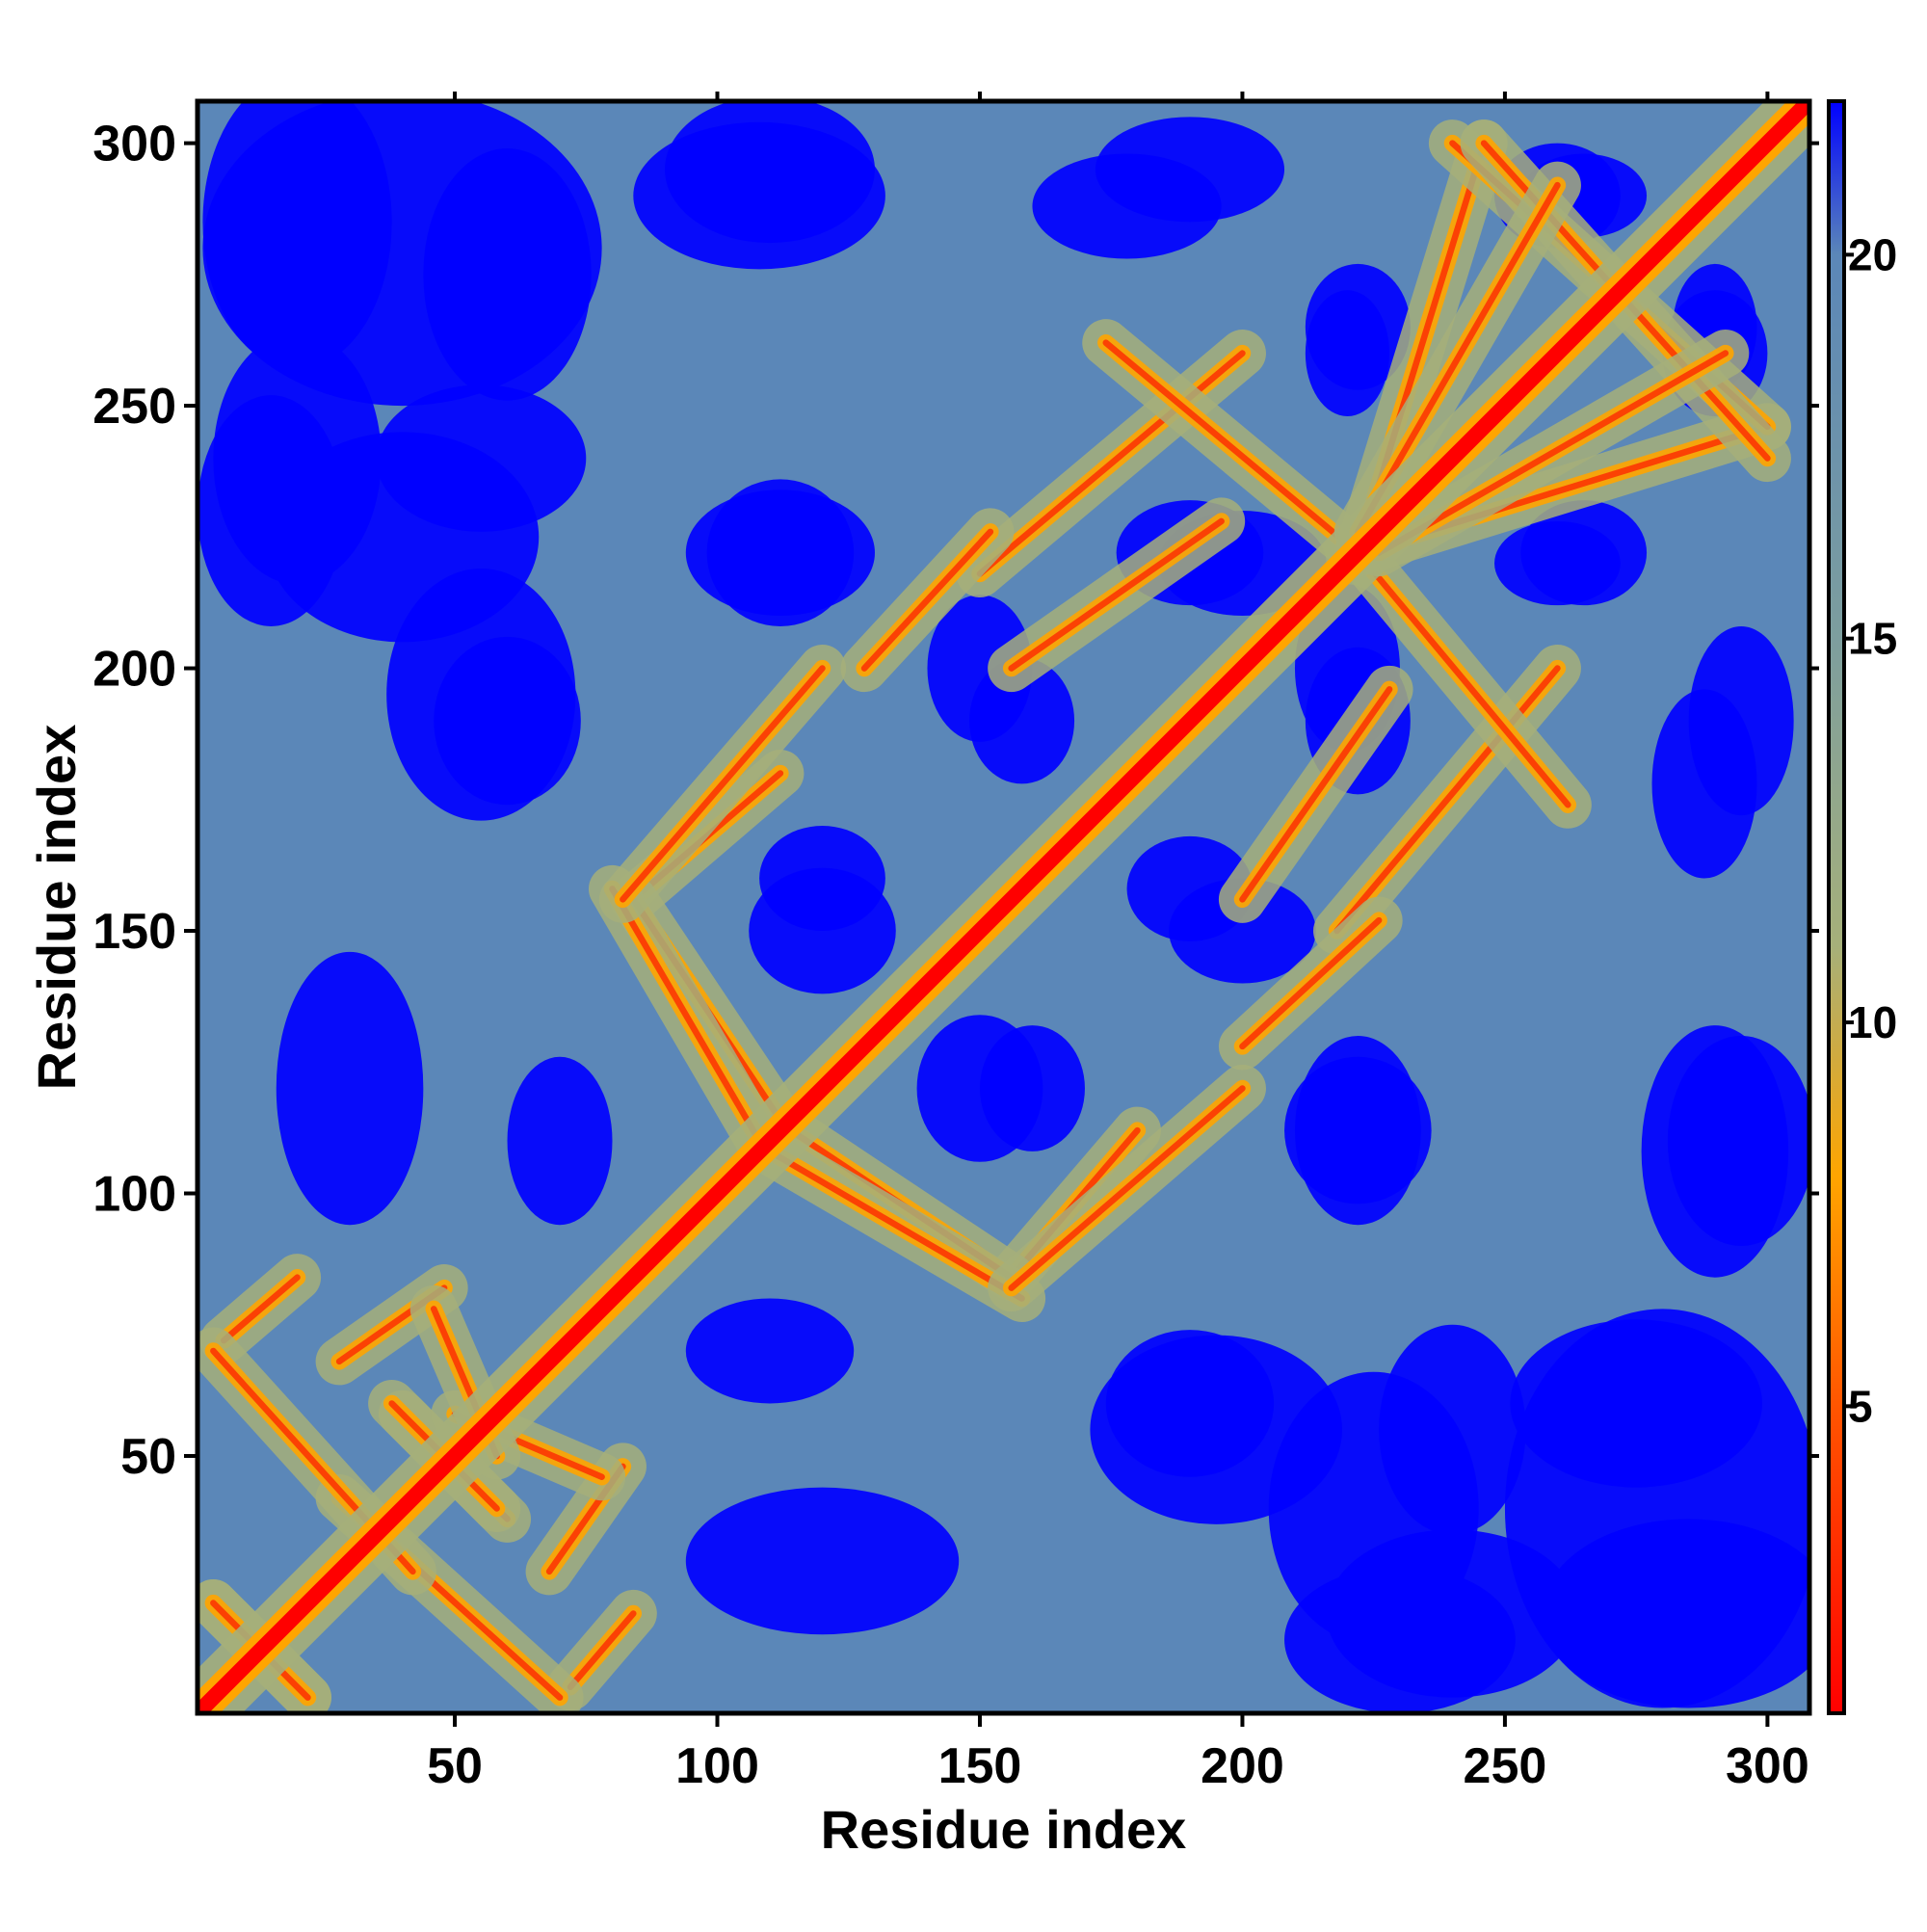 The image size is (1927, 1932). What do you see at coordinates (1505, 1766) in the screenshot?
I see `x-tick-label: 250` at bounding box center [1505, 1766].